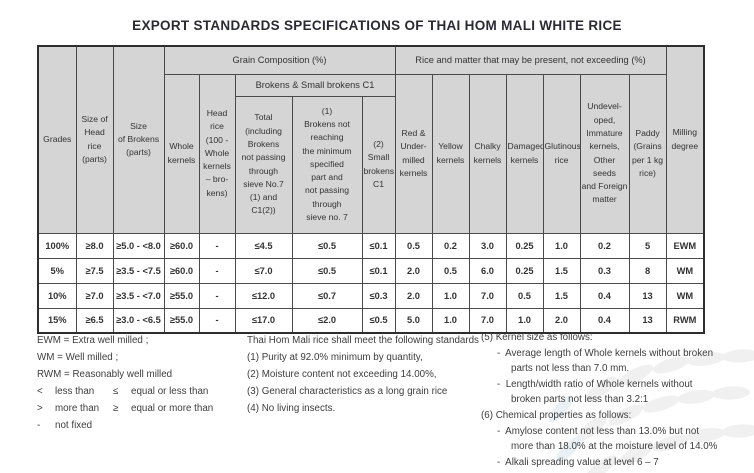  I want to click on note-segment: not fixed, so click(74, 425).